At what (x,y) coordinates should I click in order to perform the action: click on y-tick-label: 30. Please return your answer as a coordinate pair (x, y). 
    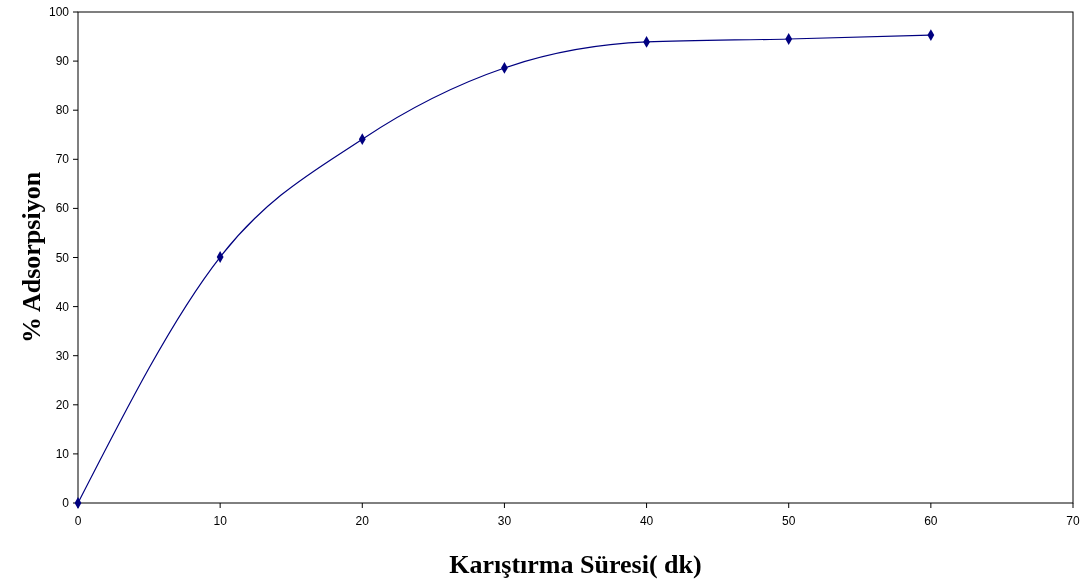
    Looking at the image, I should click on (62, 355).